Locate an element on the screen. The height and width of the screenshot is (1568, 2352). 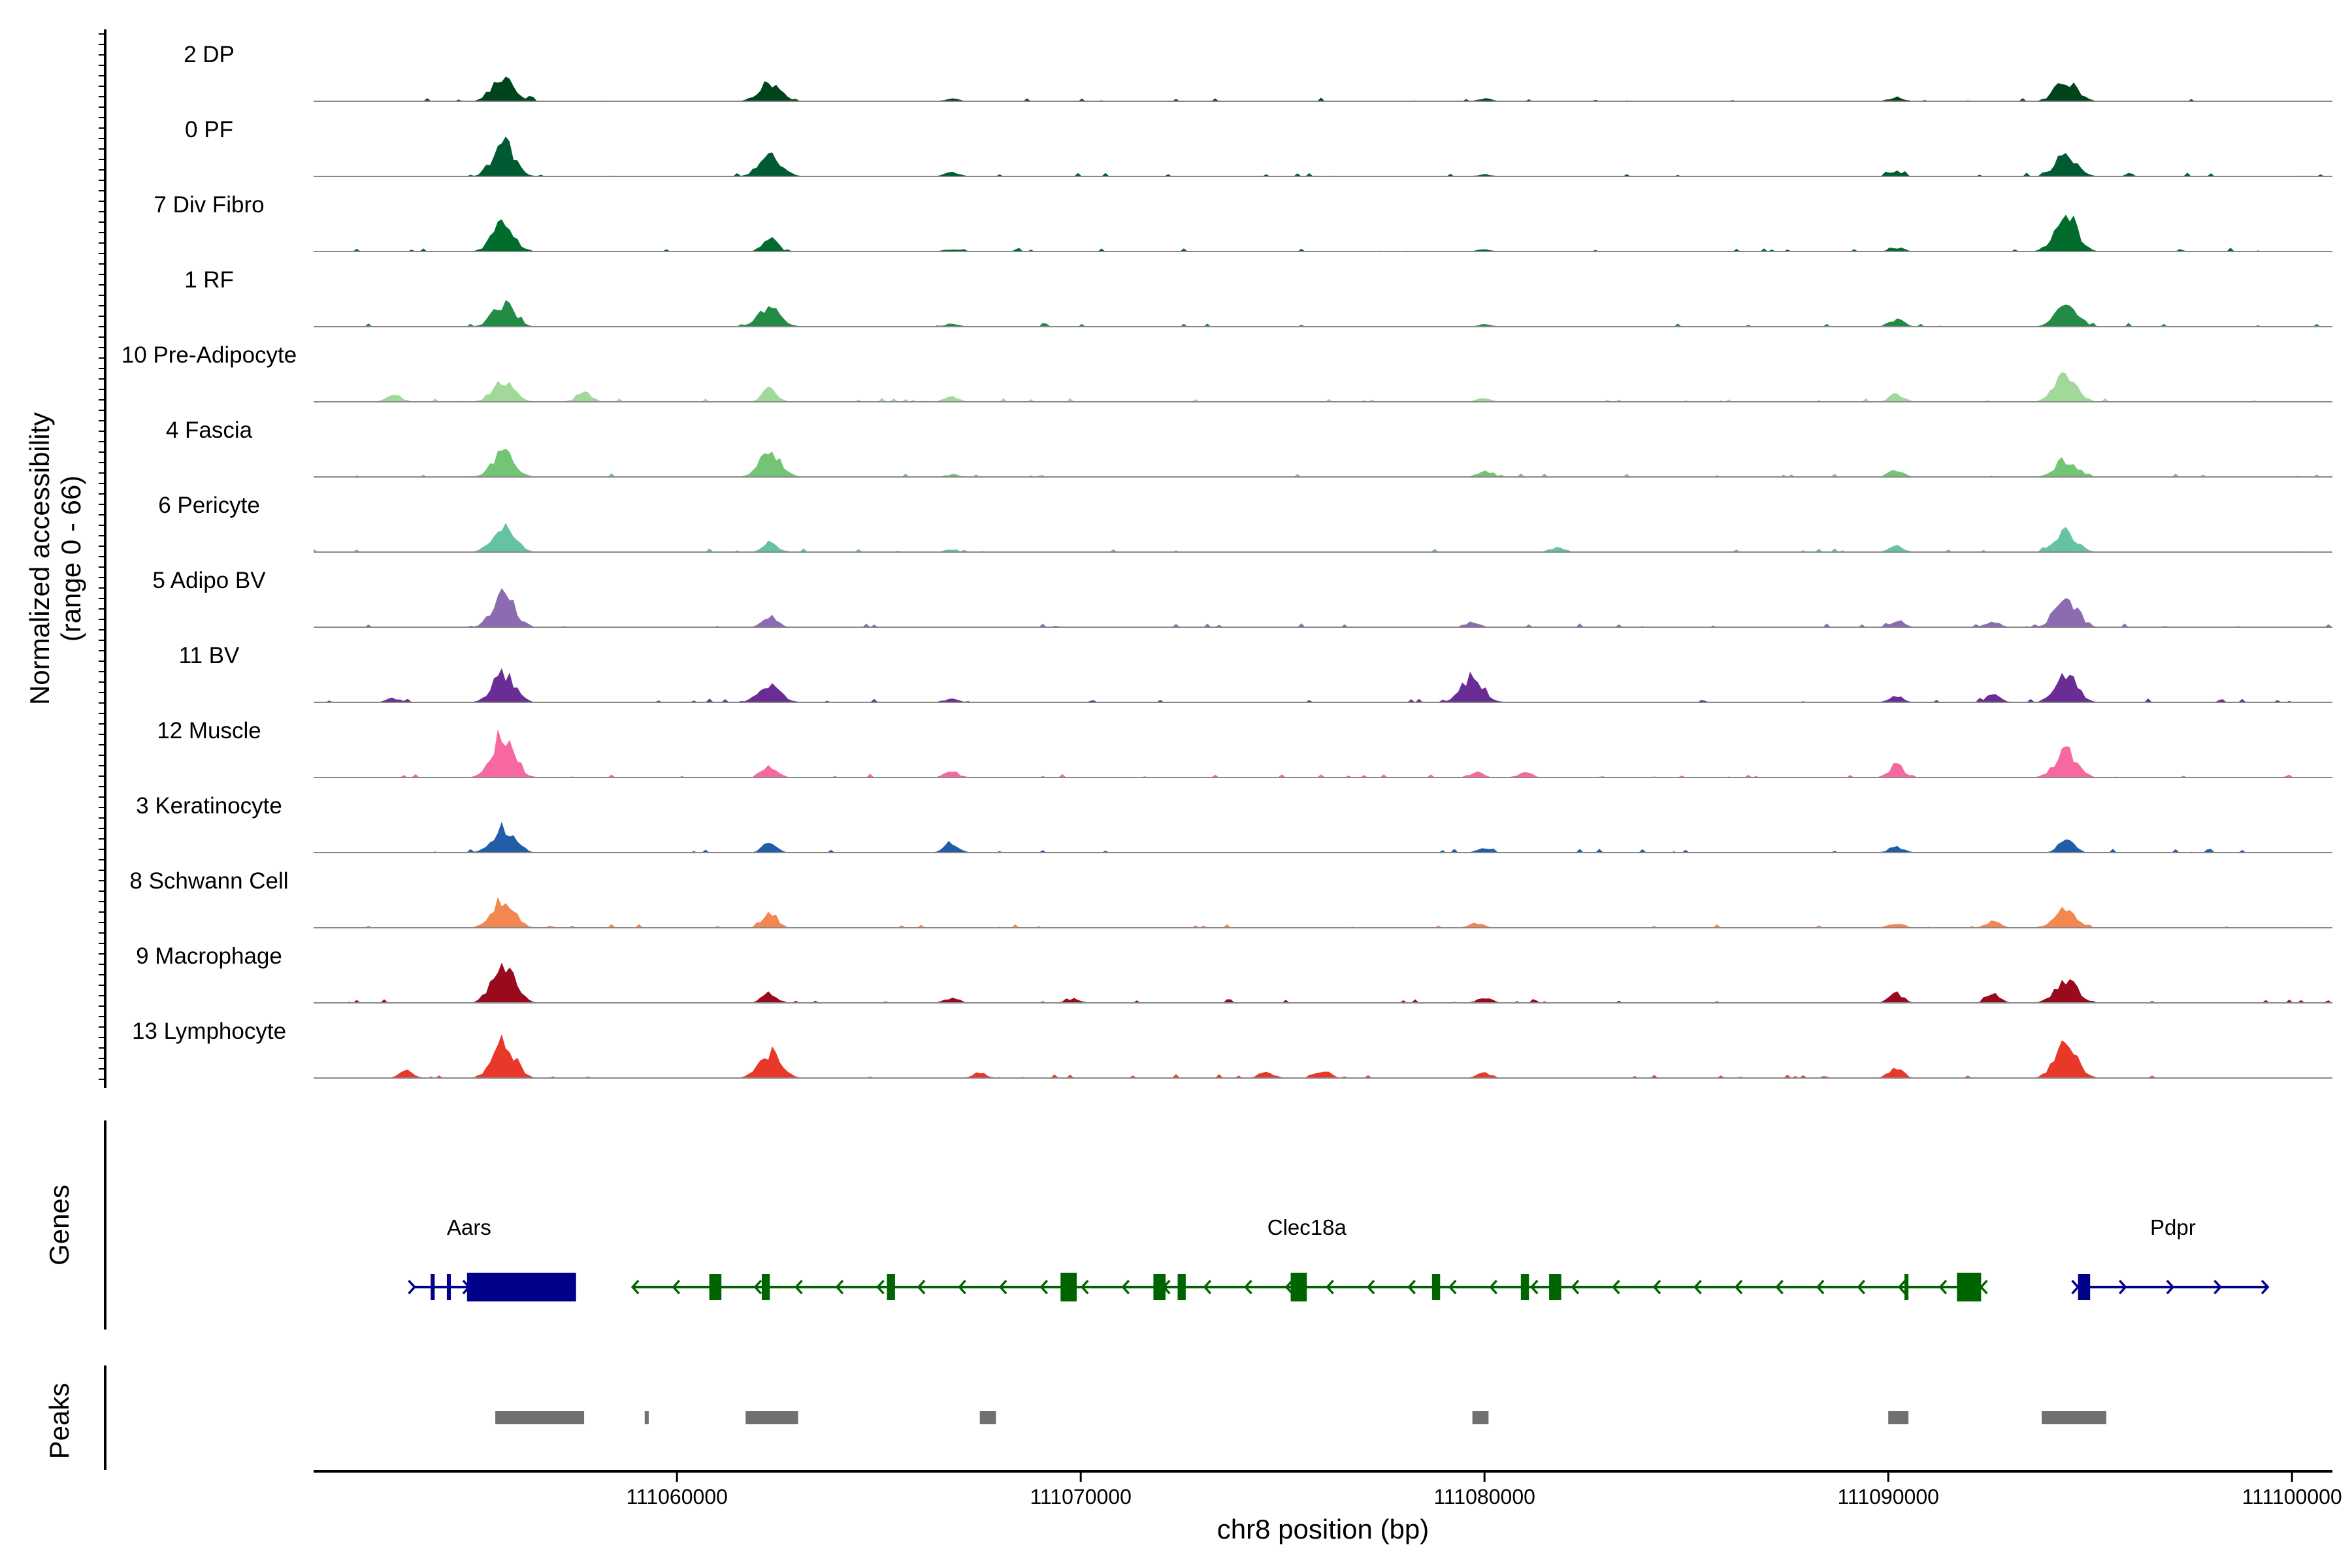
track: 3 Keratinocyte is located at coordinates (1234, 823).